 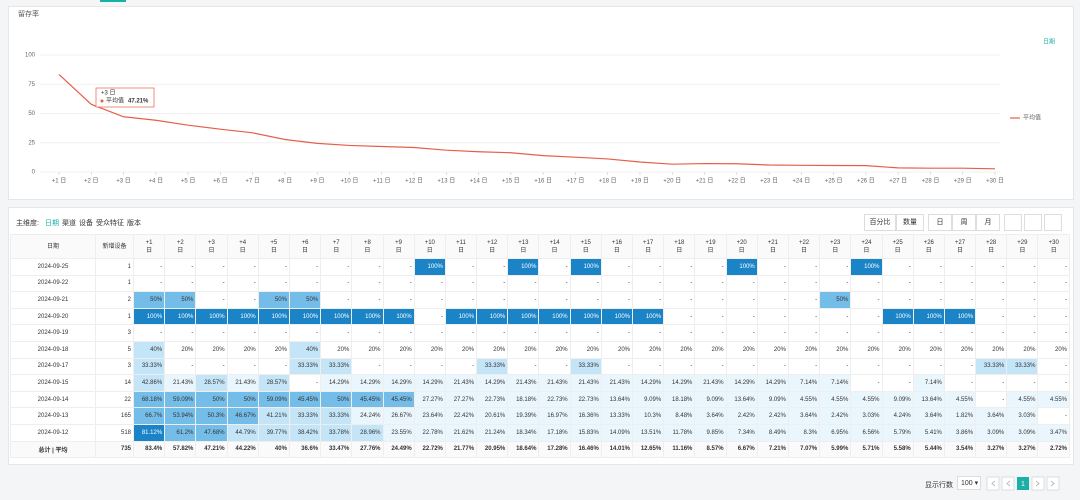 I want to click on date-cell: 2024-09-15, so click(x=53, y=383).